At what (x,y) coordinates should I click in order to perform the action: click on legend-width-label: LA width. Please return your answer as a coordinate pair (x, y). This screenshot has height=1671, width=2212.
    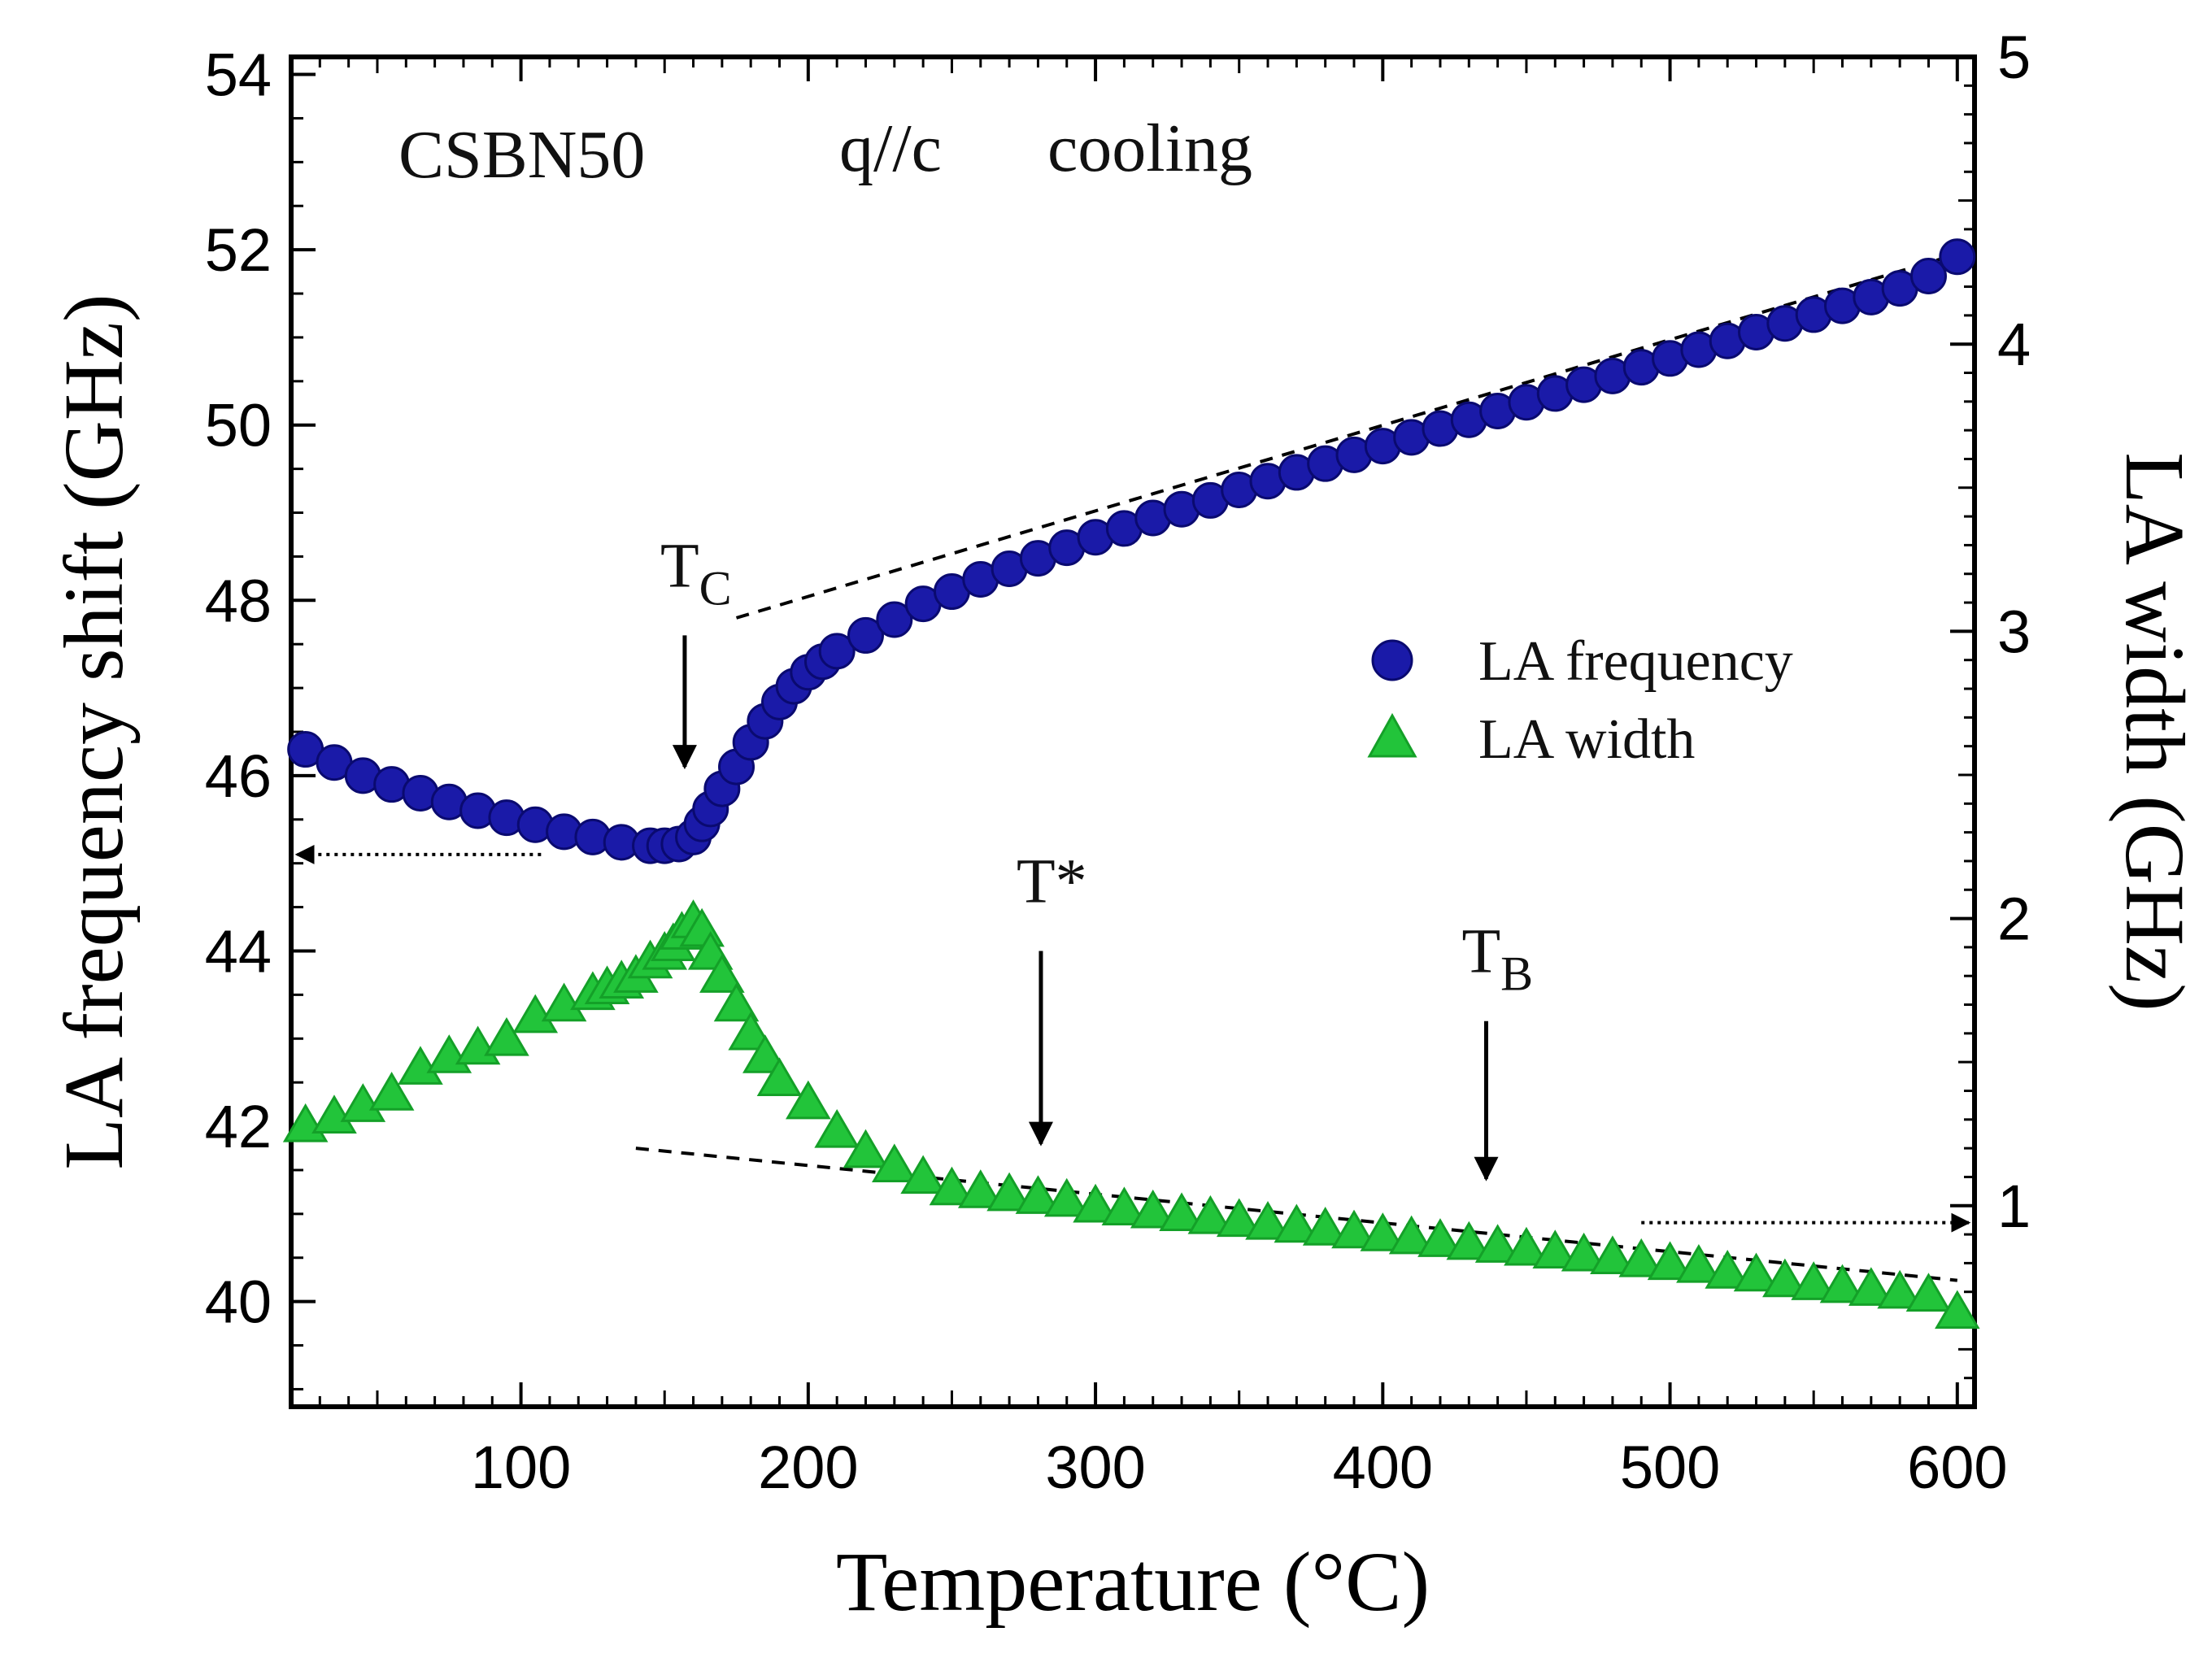
    Looking at the image, I should click on (1586, 739).